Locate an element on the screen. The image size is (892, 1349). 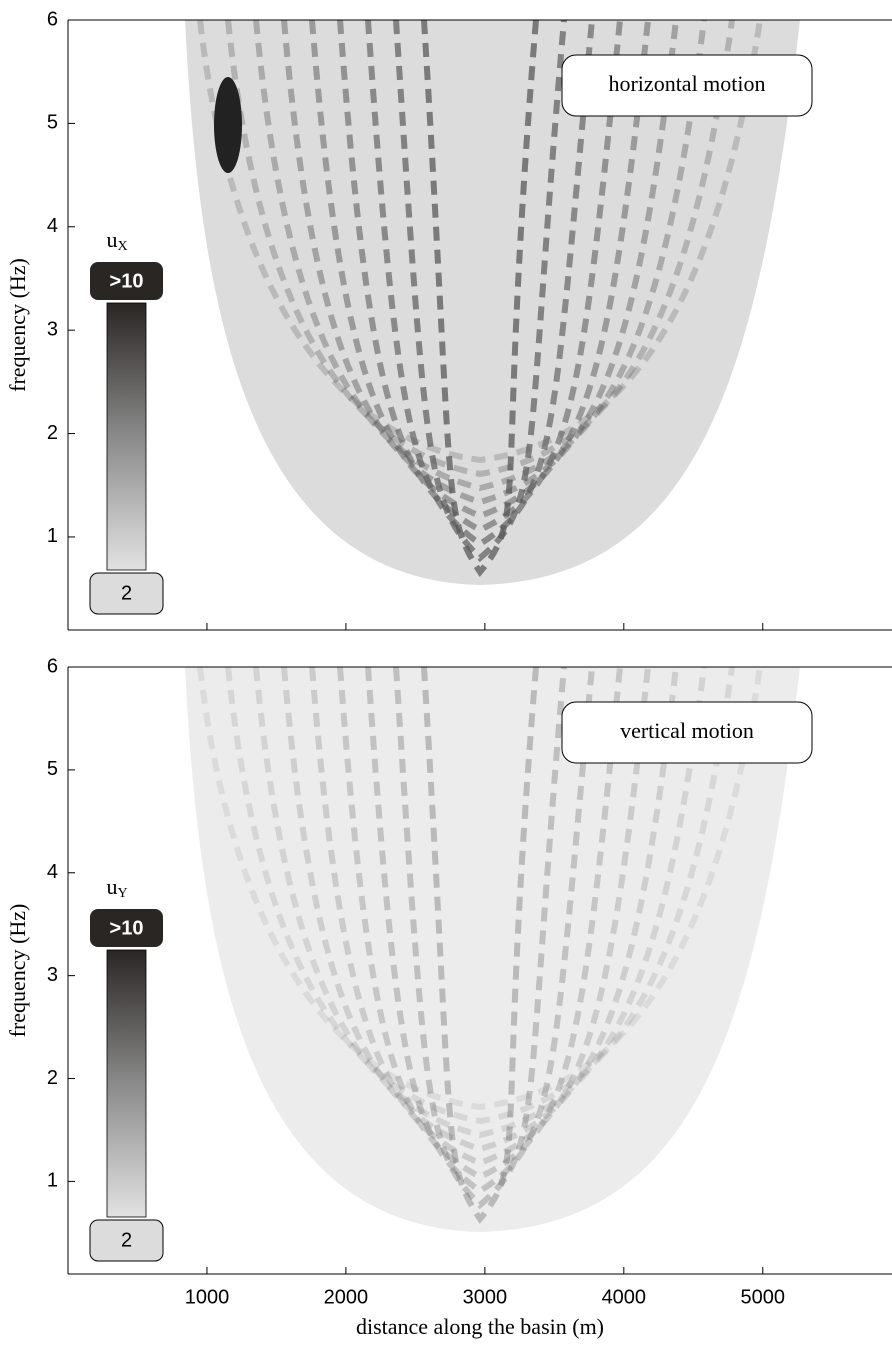
contour-peak is located at coordinates (228, 125).